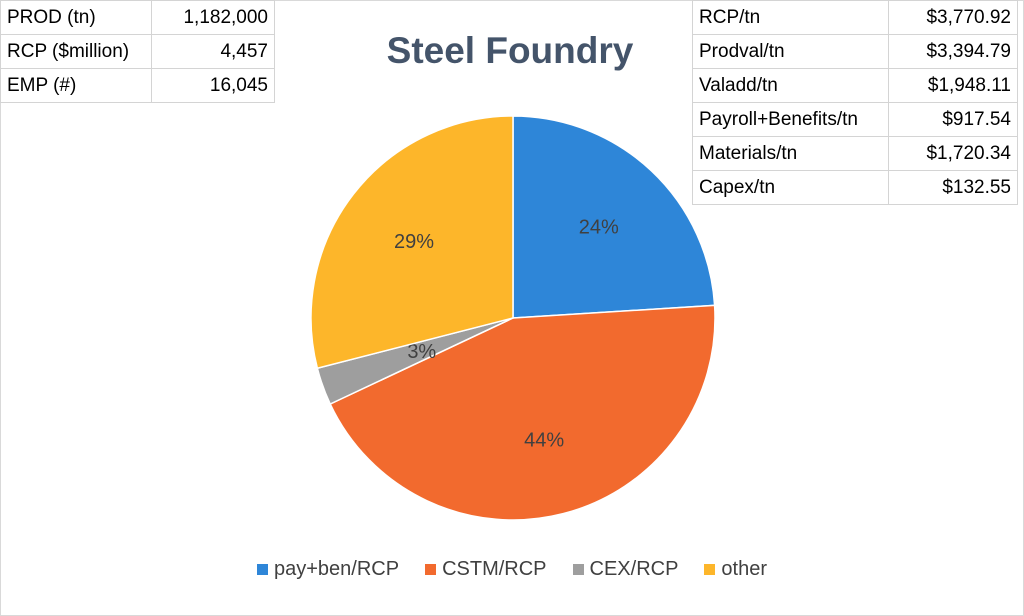 This screenshot has height=616, width=1024. I want to click on table-row: RCP/tn $3,770.92, so click(855, 17).